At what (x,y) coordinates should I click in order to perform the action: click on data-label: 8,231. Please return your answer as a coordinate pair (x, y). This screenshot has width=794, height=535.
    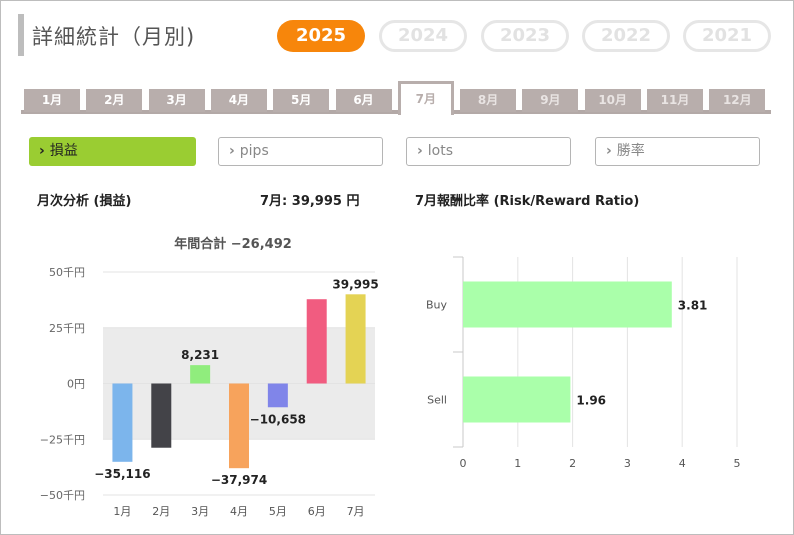
    Looking at the image, I should click on (200, 355).